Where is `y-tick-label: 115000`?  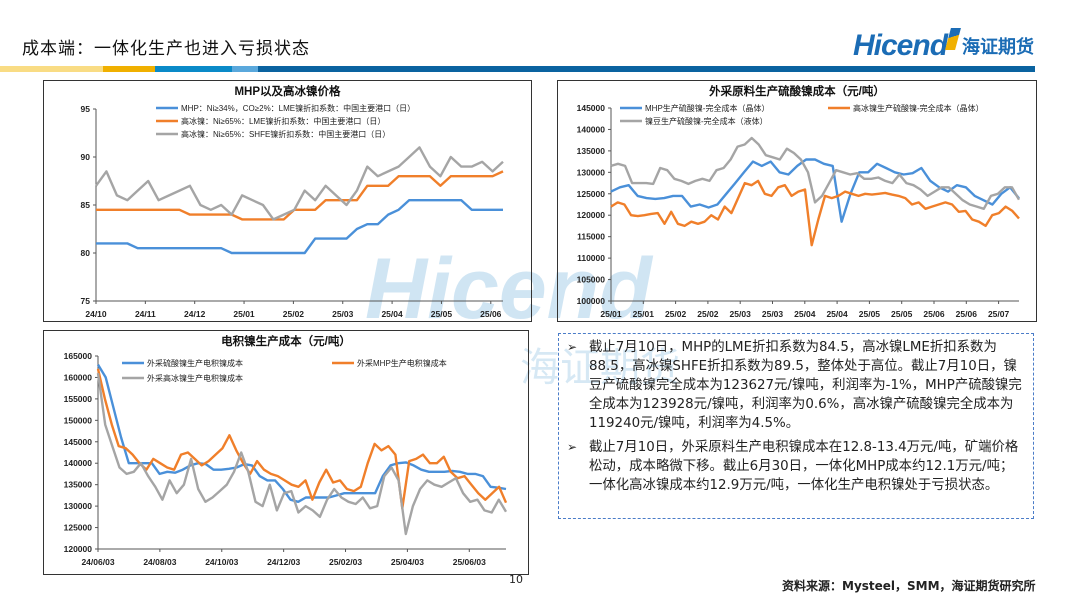
y-tick-label: 115000 is located at coordinates (591, 237).